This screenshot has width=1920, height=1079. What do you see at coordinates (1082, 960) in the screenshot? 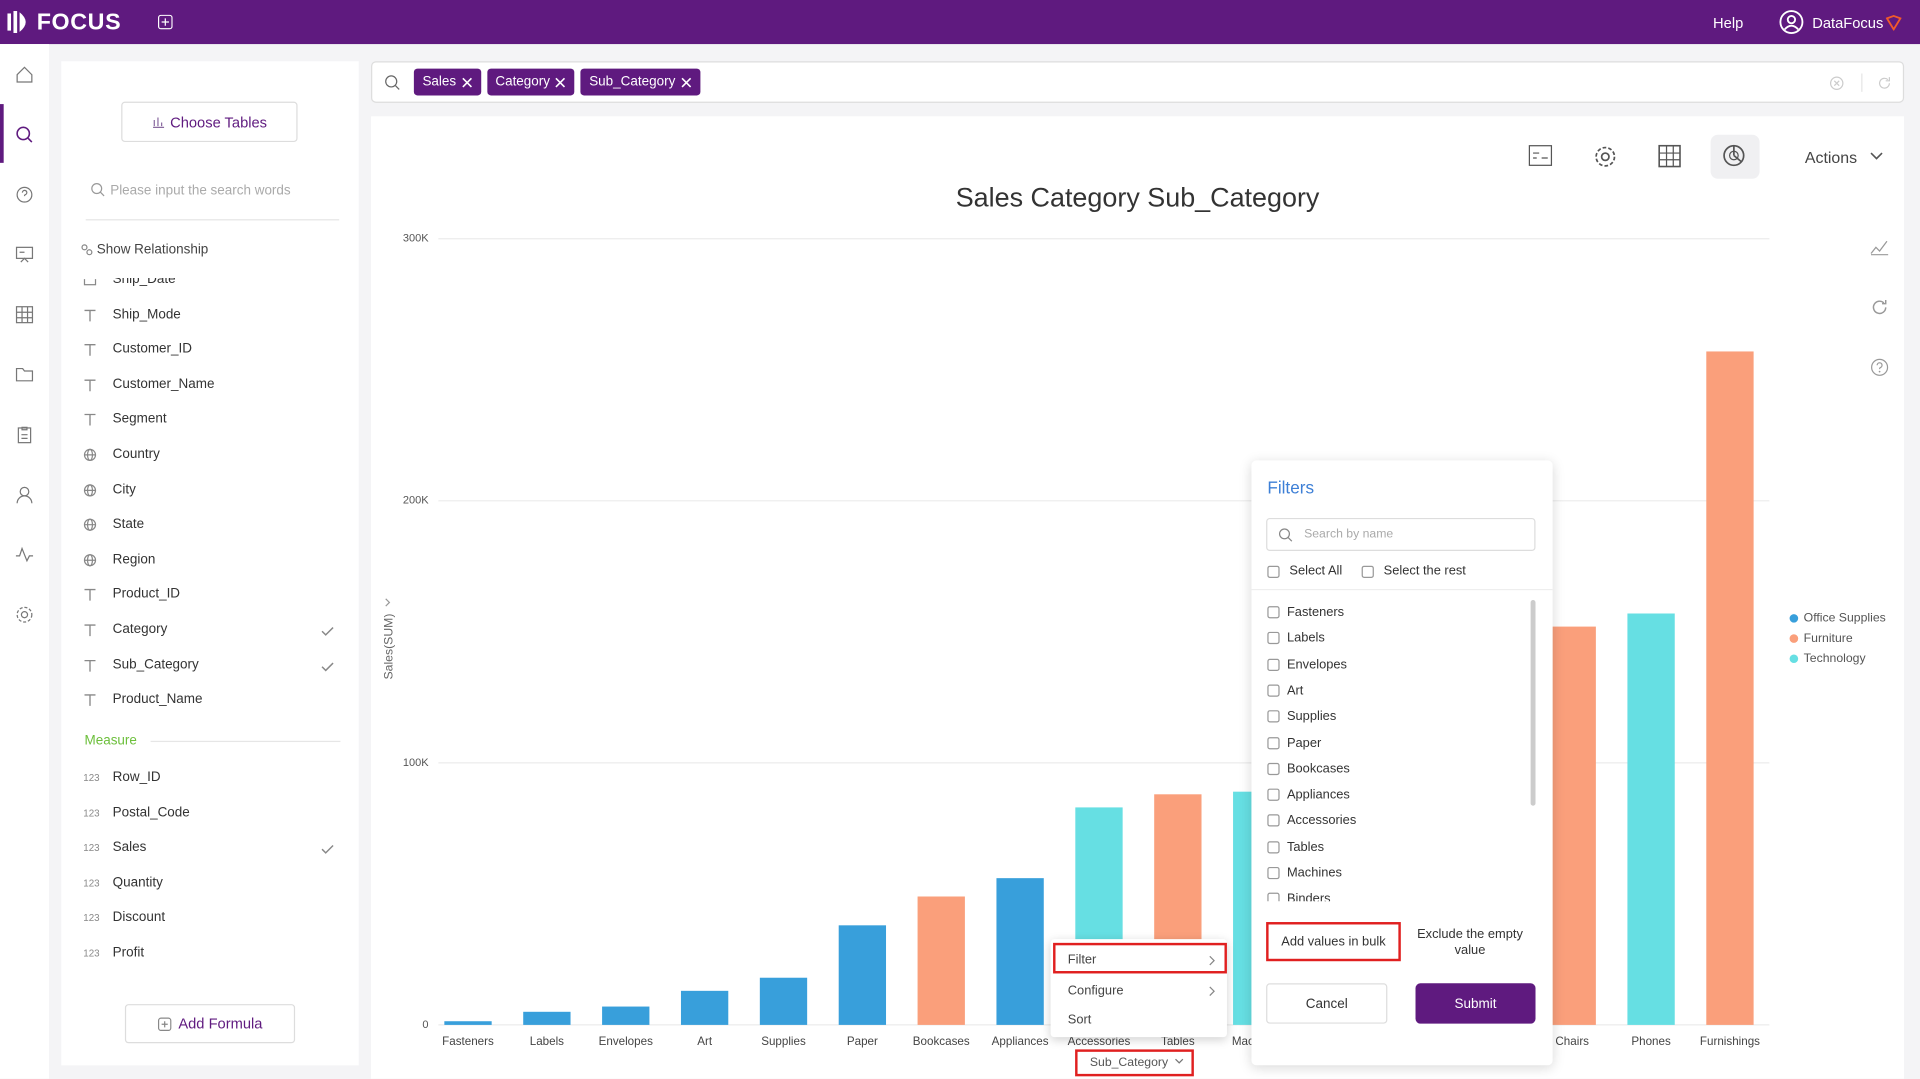
I see `menu-item: Filter` at bounding box center [1082, 960].